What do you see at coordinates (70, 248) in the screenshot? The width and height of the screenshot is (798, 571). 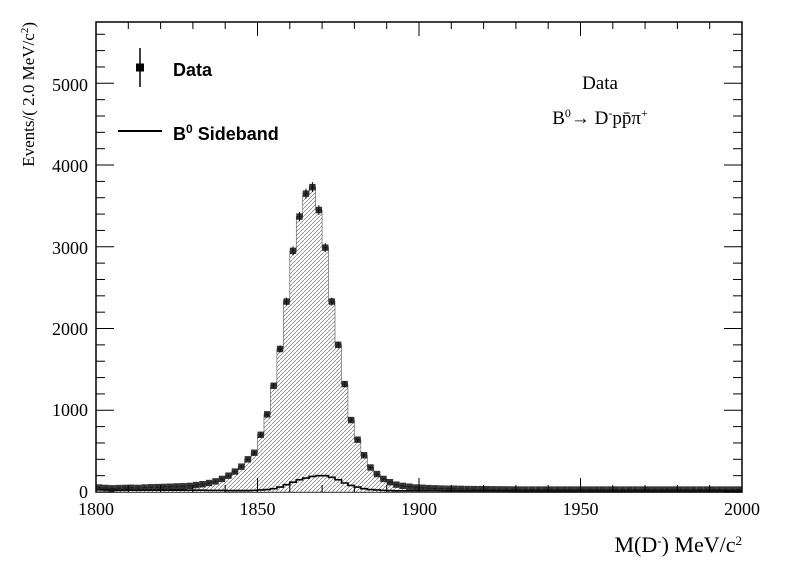 I see `y-tick-label: 3000` at bounding box center [70, 248].